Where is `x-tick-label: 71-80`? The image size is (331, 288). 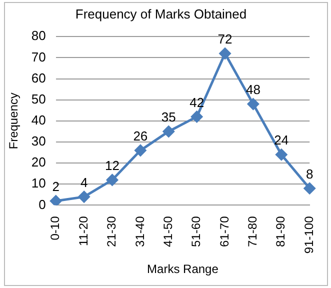
x-tick-label: 71-80 is located at coordinates (253, 231).